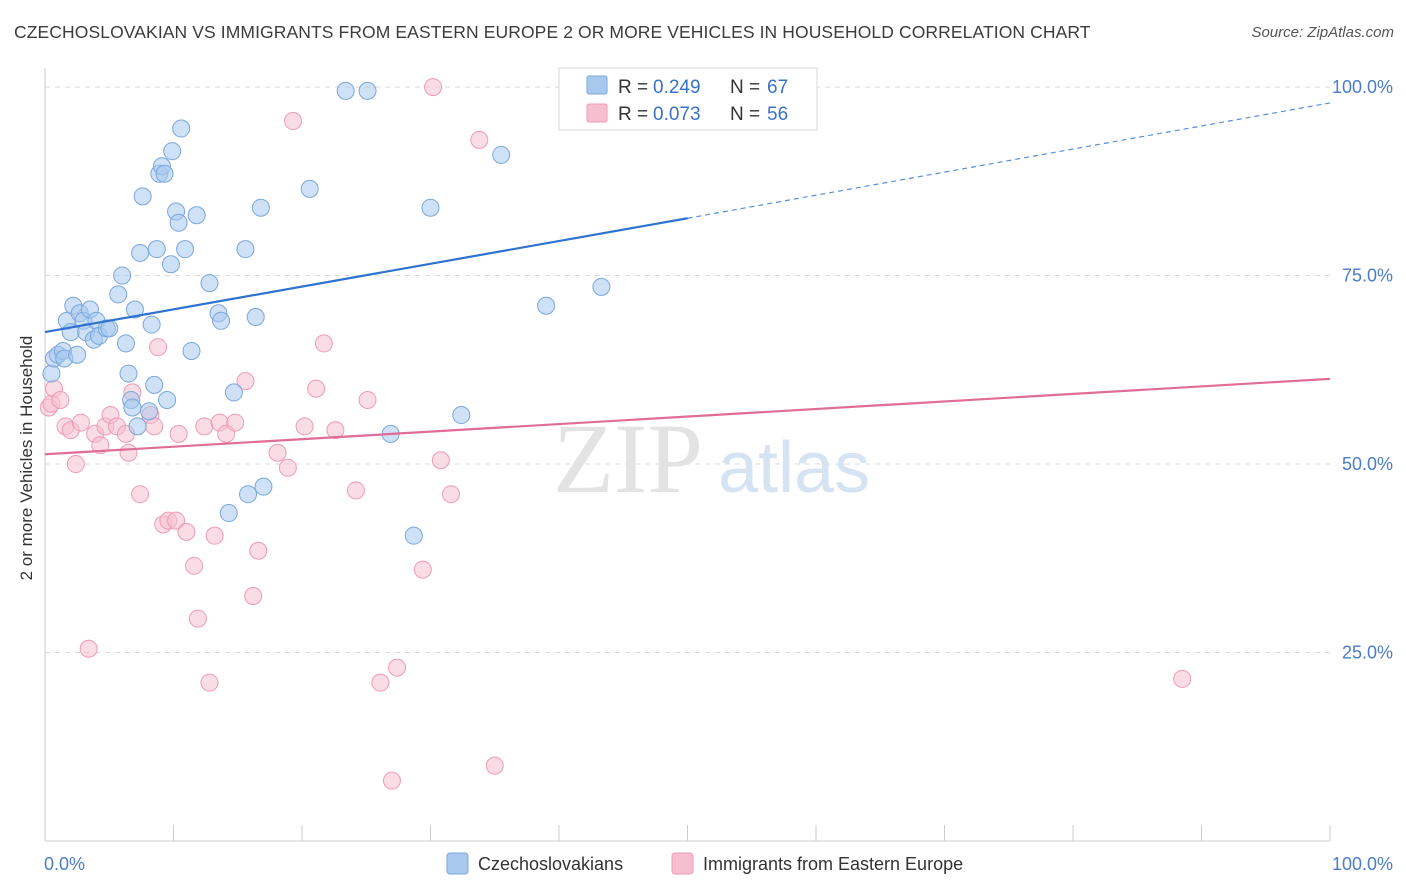  I want to click on y-tick-label: 75.0%, so click(1367, 276).